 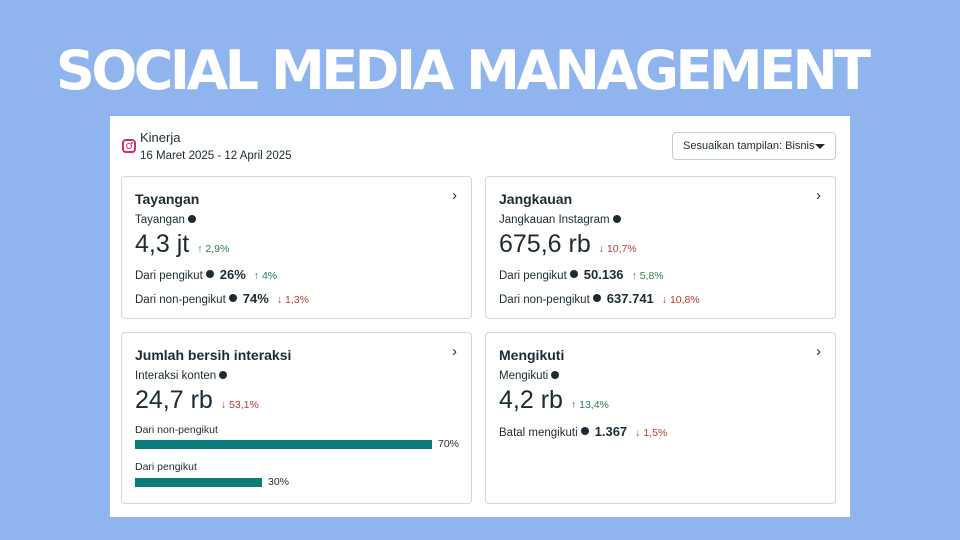 What do you see at coordinates (532, 355) in the screenshot?
I see `card-title: Mengikuti` at bounding box center [532, 355].